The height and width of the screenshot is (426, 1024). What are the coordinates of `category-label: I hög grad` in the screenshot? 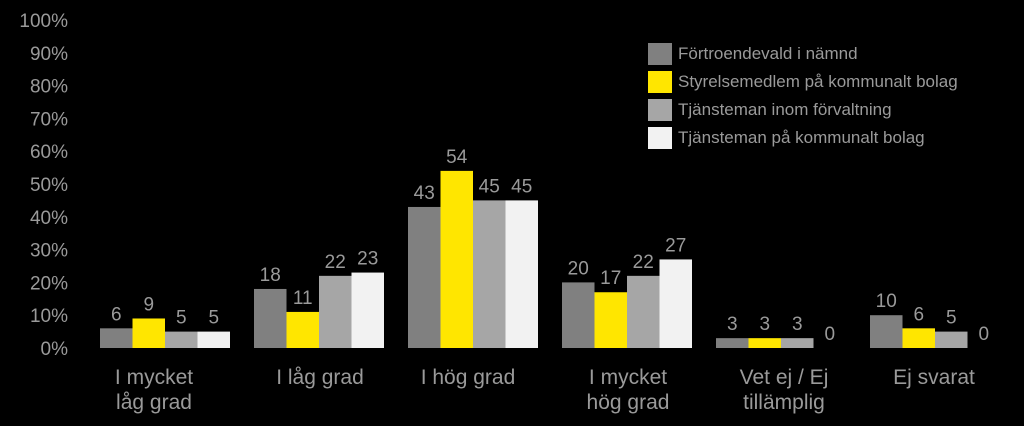 It's located at (468, 377).